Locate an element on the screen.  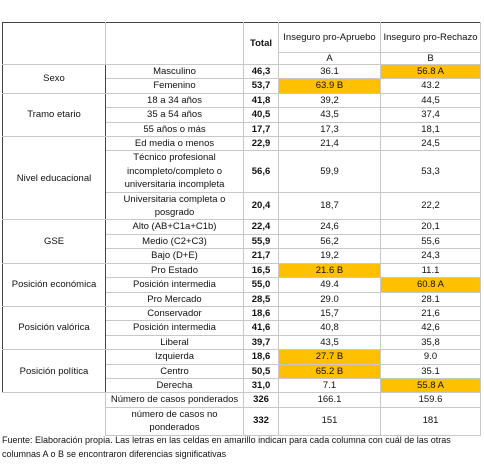
group-label: Posición económica is located at coordinates (54, 284).